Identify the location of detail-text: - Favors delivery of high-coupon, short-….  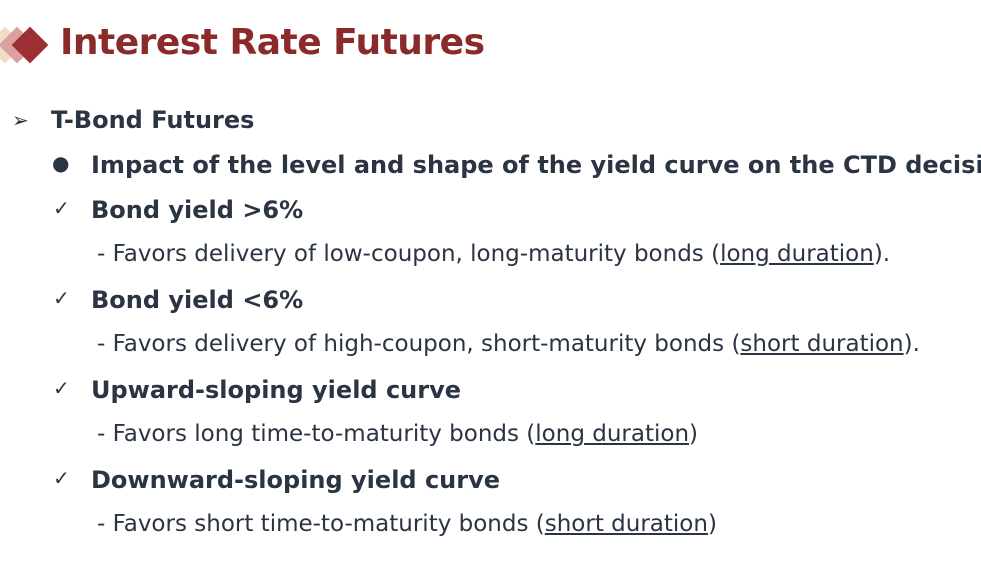
(419, 344).